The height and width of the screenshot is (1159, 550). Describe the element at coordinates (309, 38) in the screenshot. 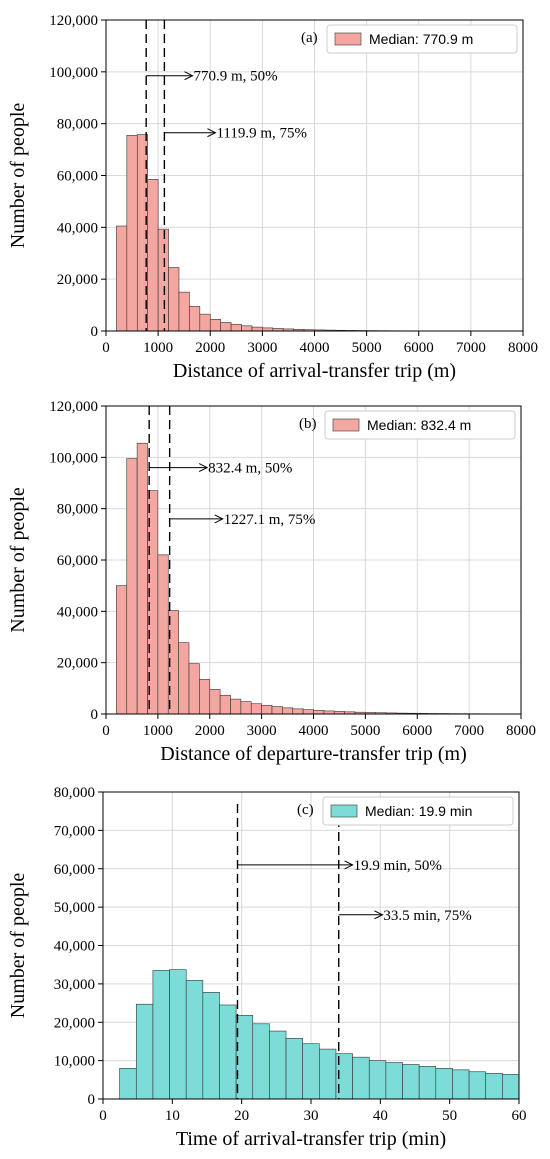

I see `panel-label: (a)` at that location.